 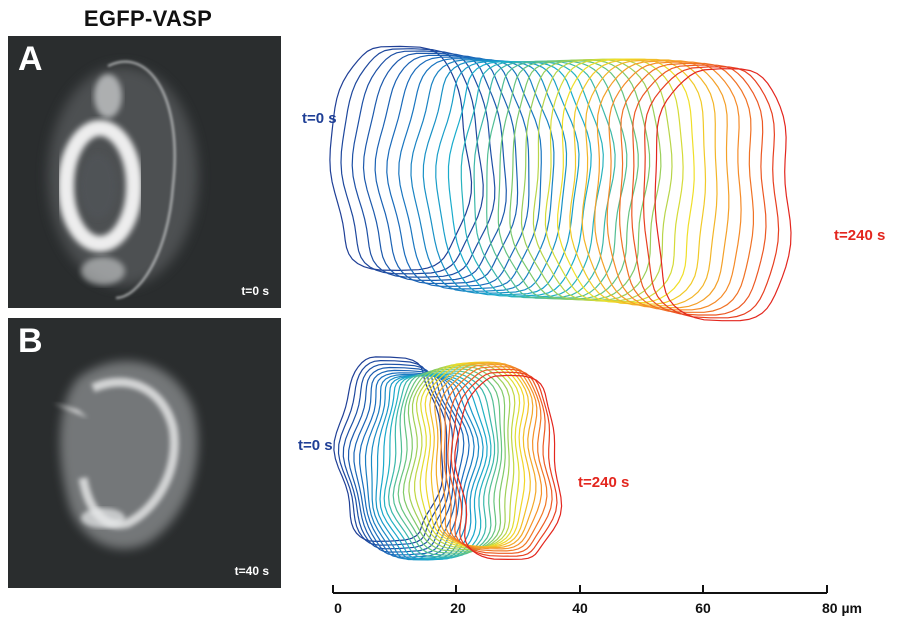 What do you see at coordinates (703, 608) in the screenshot?
I see `scale-label-60: 60` at bounding box center [703, 608].